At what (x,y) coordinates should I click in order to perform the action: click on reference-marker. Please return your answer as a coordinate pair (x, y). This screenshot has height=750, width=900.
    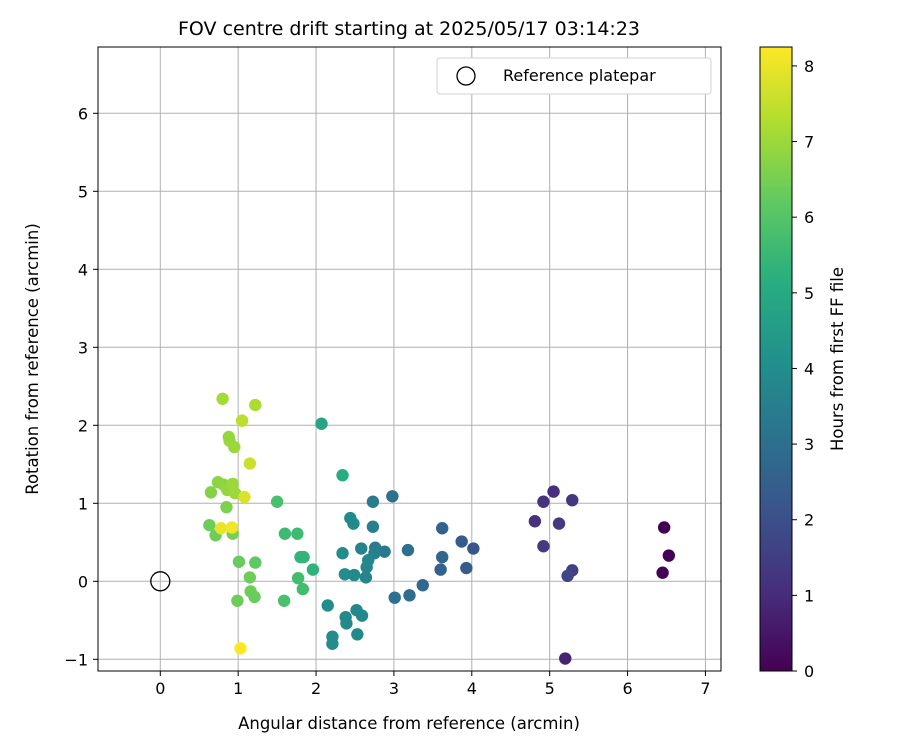
    Looking at the image, I should click on (160, 581).